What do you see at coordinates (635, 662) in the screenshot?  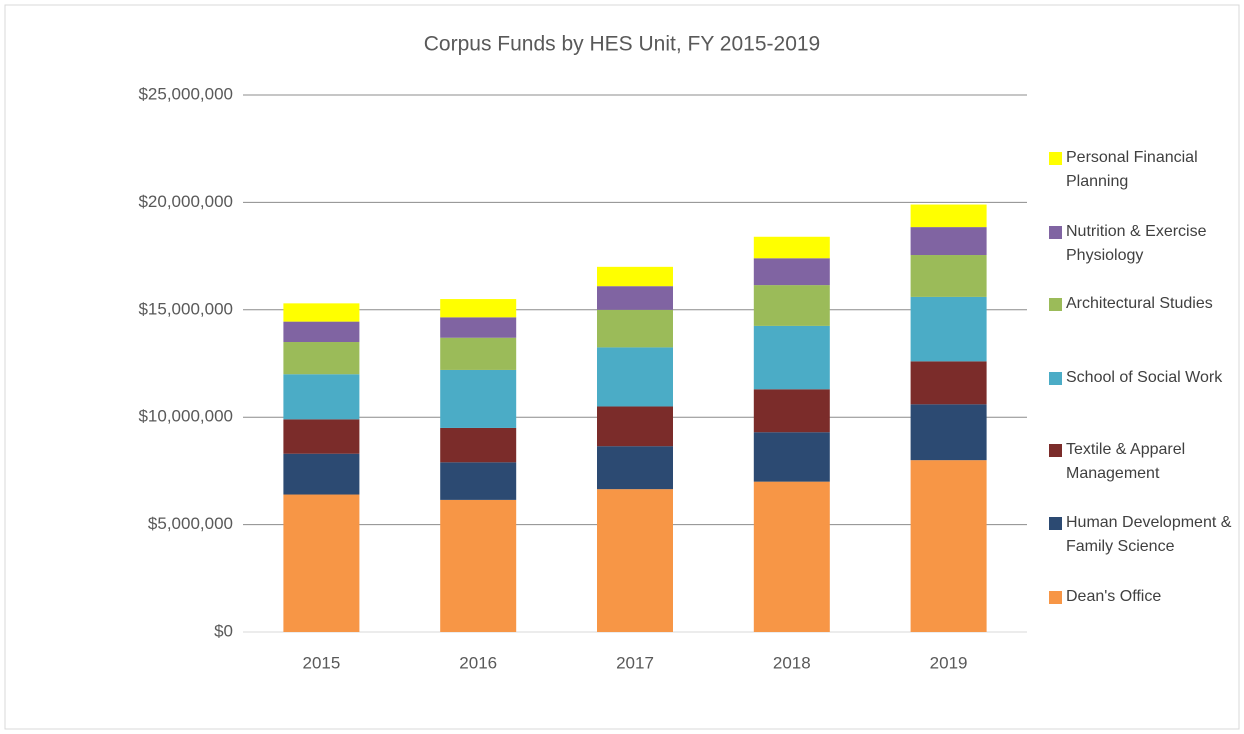 I see `x-tick-label: 2017` at bounding box center [635, 662].